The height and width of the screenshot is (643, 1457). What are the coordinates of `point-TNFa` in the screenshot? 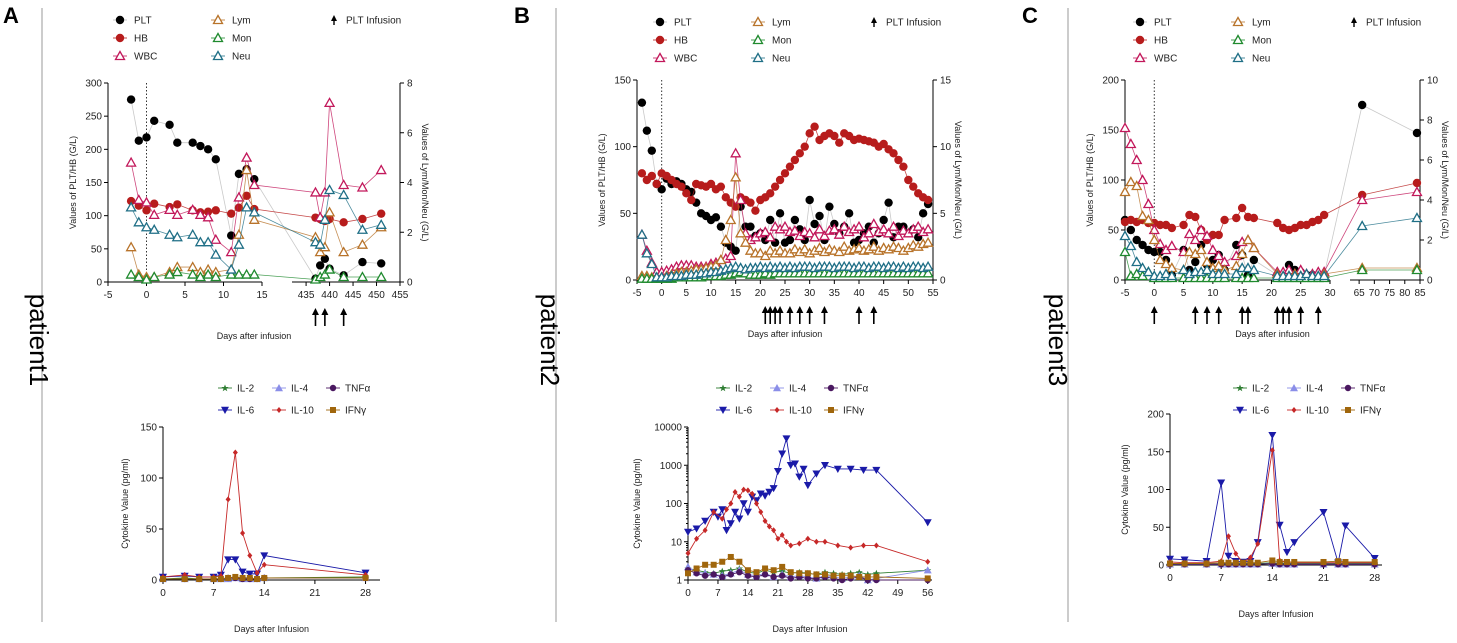 It's located at (773, 577).